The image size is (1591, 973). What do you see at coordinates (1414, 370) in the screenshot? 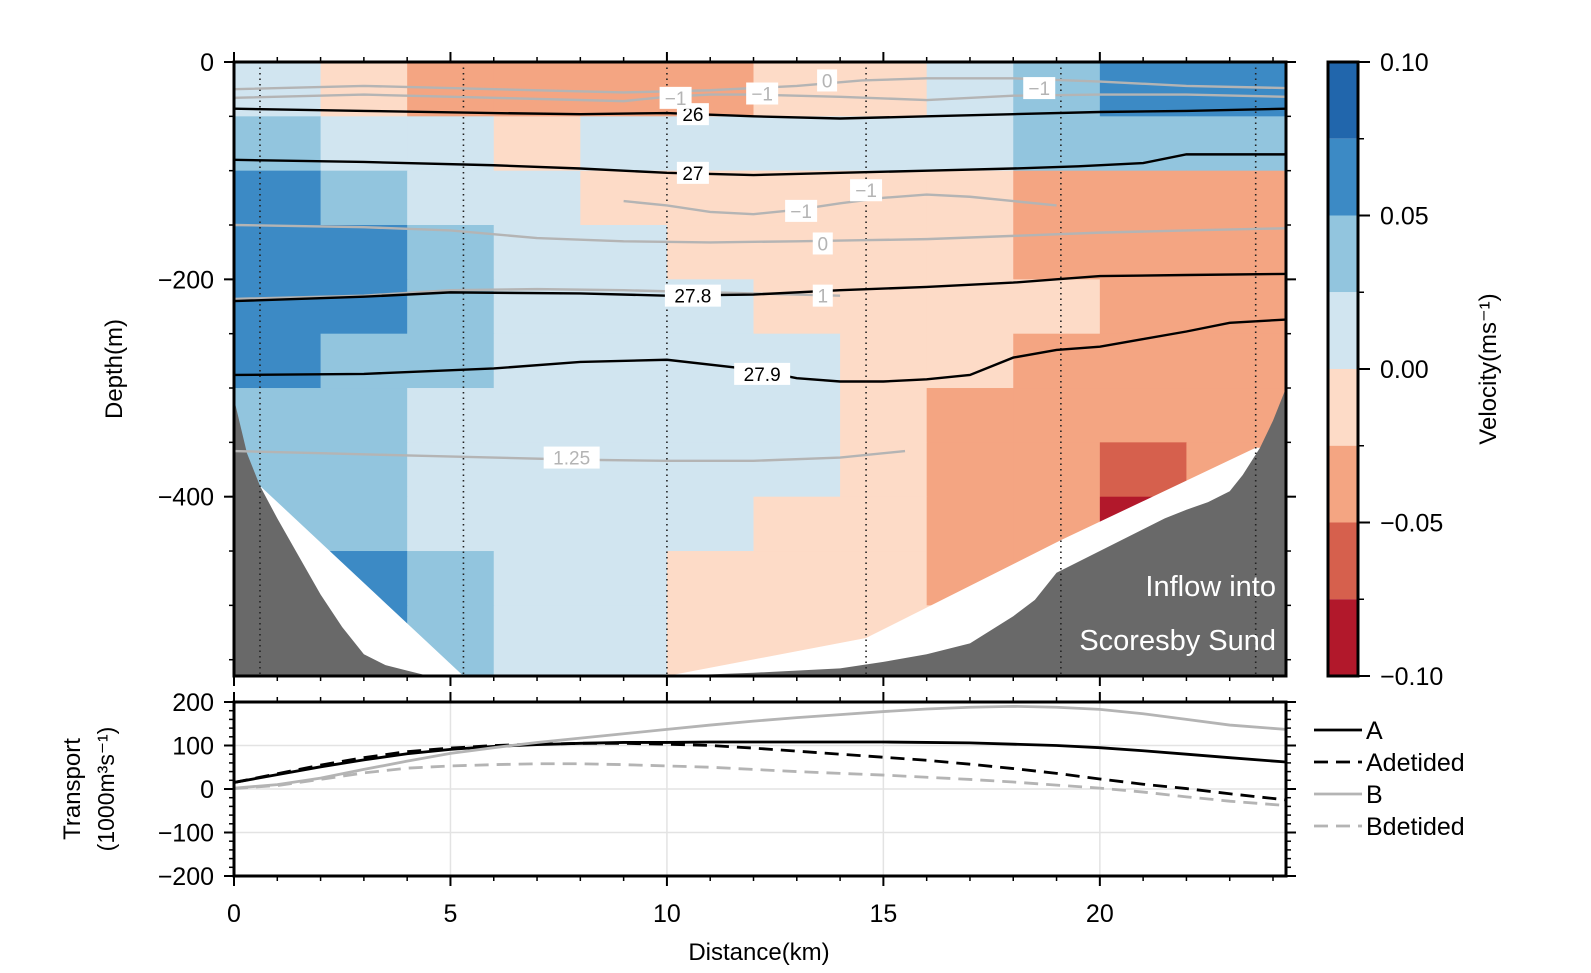
I see `colorbar: 0.10 0.05 0.00 −0.05 −0.10 Velocity(ms⁻¹)` at bounding box center [1414, 370].